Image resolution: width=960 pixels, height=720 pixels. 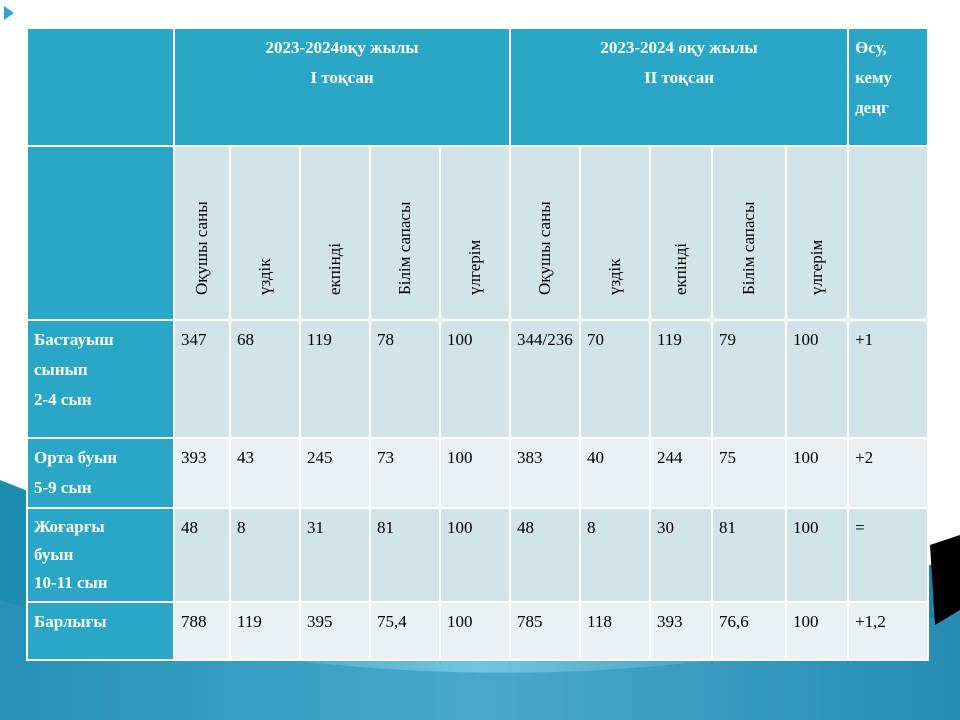 What do you see at coordinates (888, 379) in the screenshot?
I see `table-cell: +1` at bounding box center [888, 379].